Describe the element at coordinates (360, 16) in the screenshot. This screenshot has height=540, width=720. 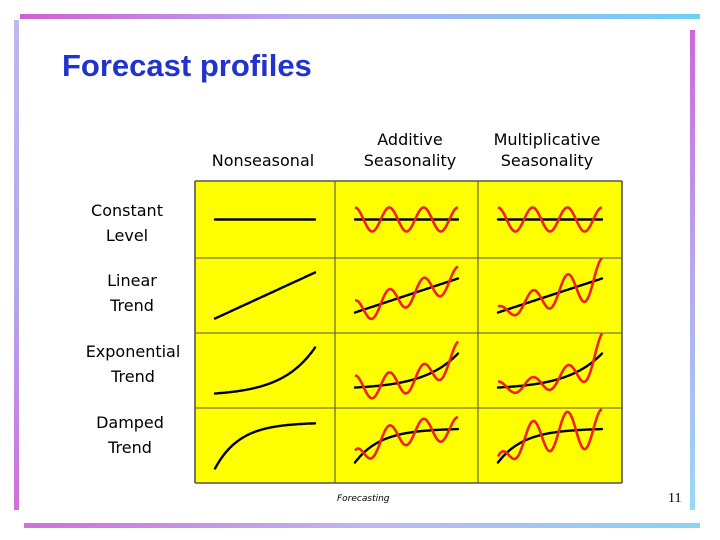
I see `top-accent-bar` at that location.